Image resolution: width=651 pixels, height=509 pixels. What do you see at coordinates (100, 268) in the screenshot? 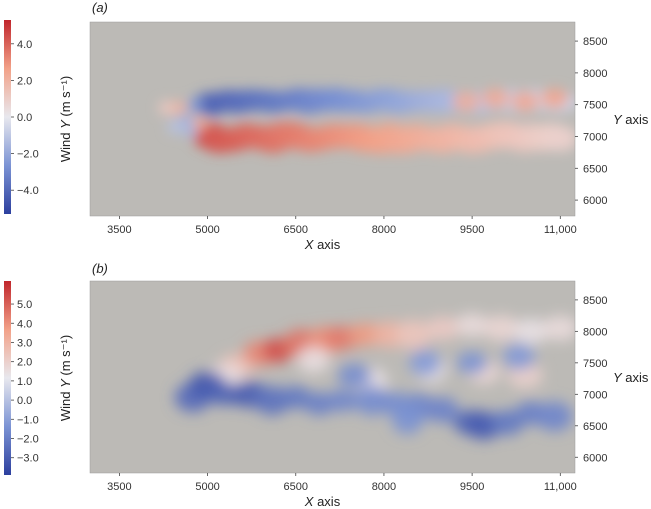
I see `panel-label: (b)` at bounding box center [100, 268].